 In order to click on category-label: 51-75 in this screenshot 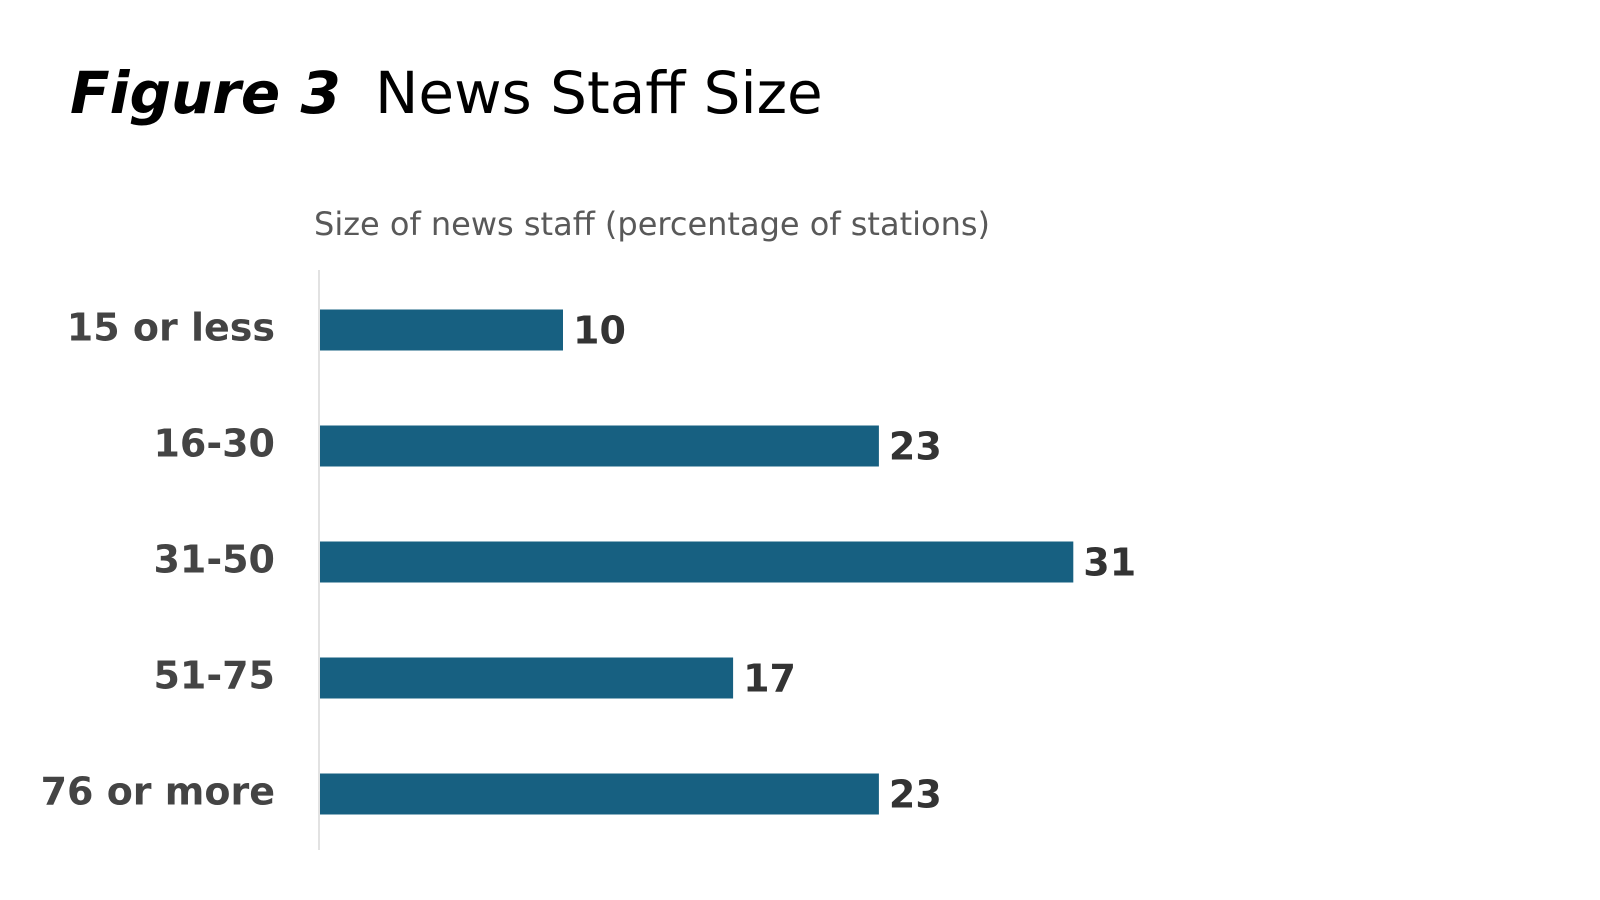, I will do `click(214, 676)`.